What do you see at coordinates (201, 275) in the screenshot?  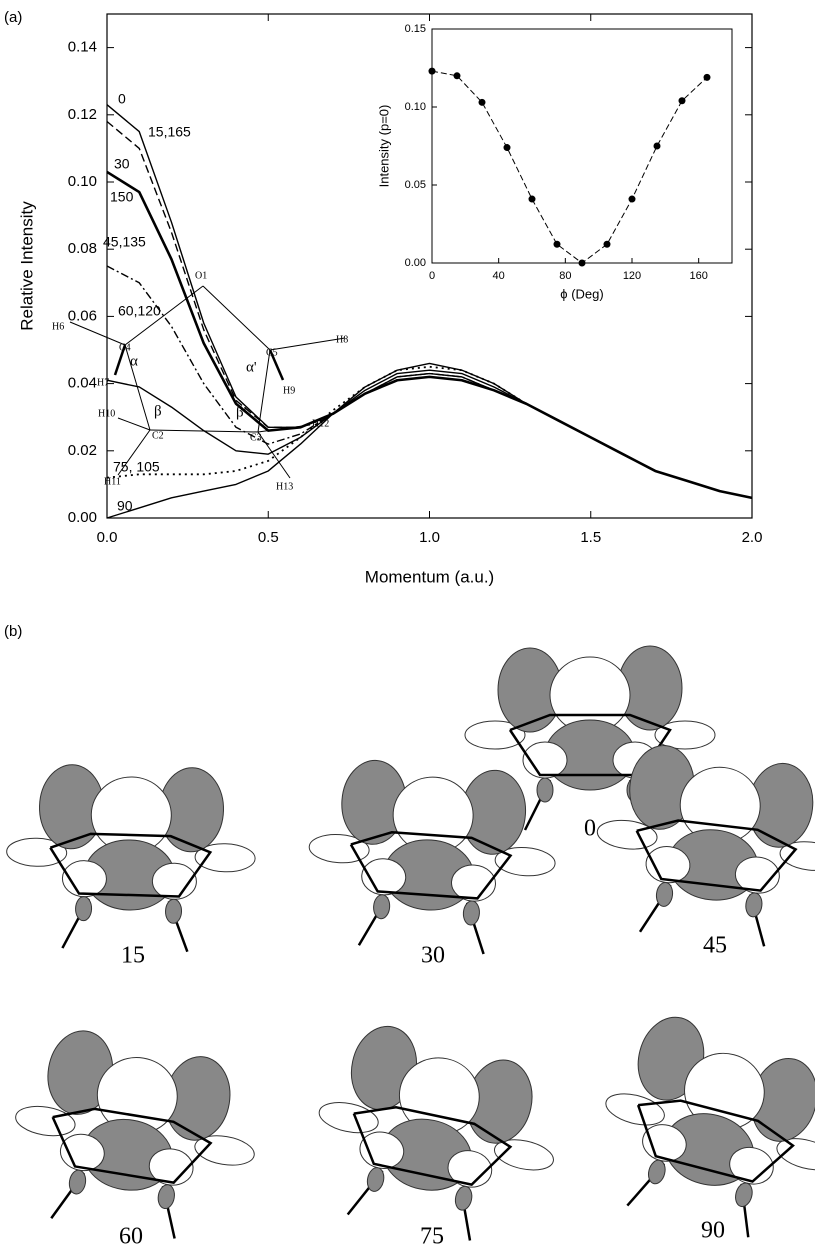 I see `atom-label: O1` at bounding box center [201, 275].